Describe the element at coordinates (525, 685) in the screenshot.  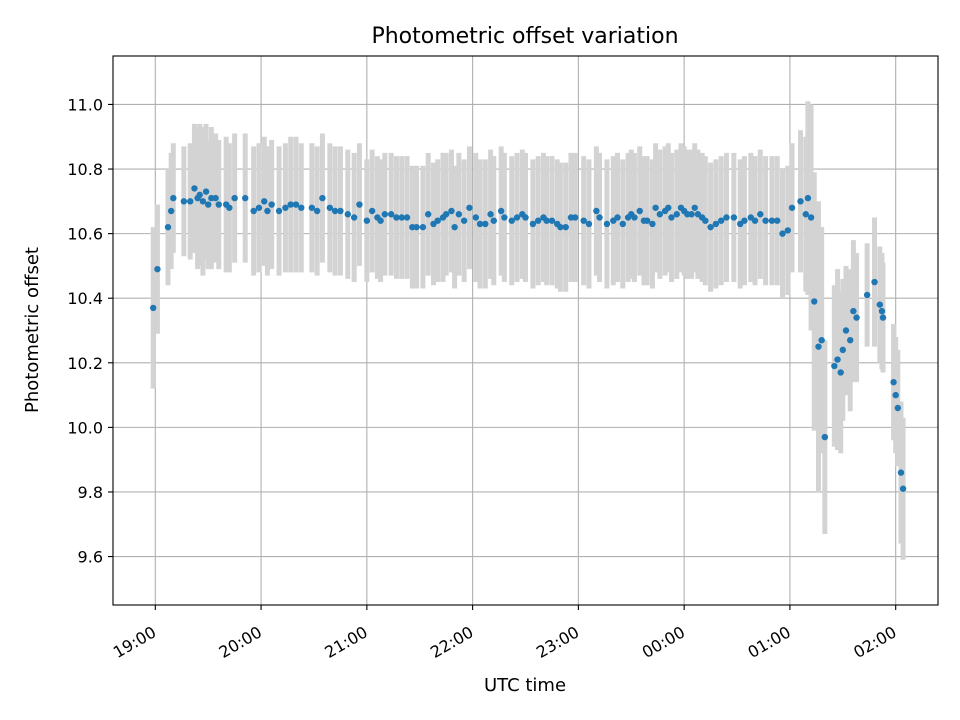
I see `x-axis-label: UTC time` at that location.